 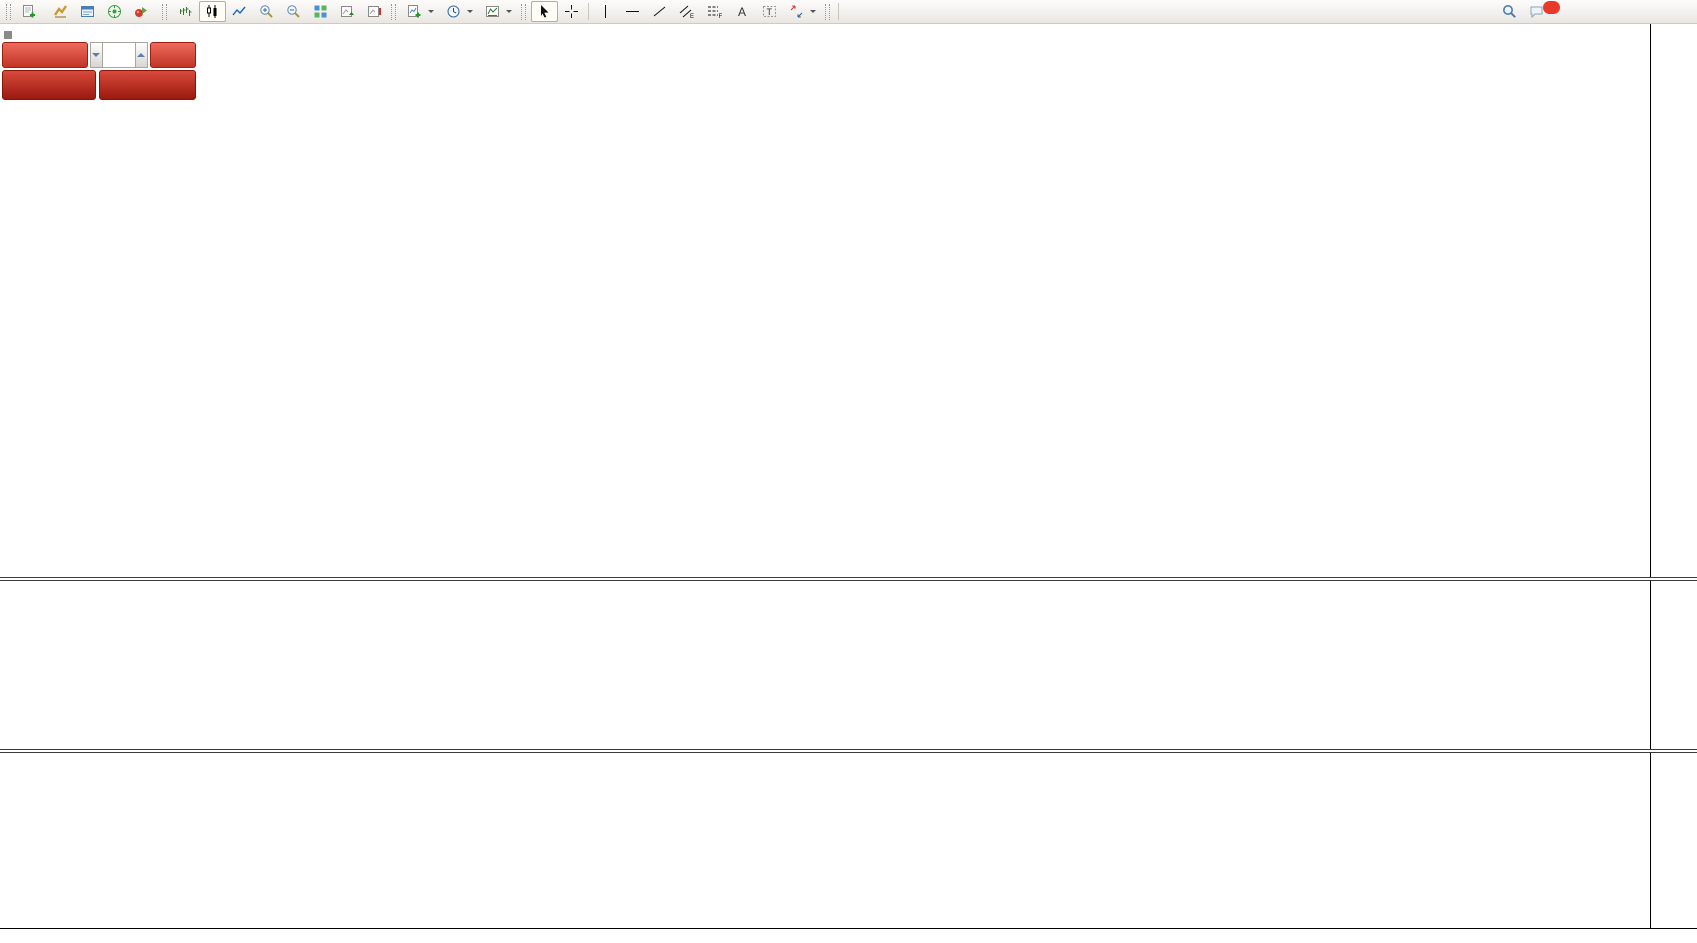 I want to click on sell-price, so click(x=49, y=85).